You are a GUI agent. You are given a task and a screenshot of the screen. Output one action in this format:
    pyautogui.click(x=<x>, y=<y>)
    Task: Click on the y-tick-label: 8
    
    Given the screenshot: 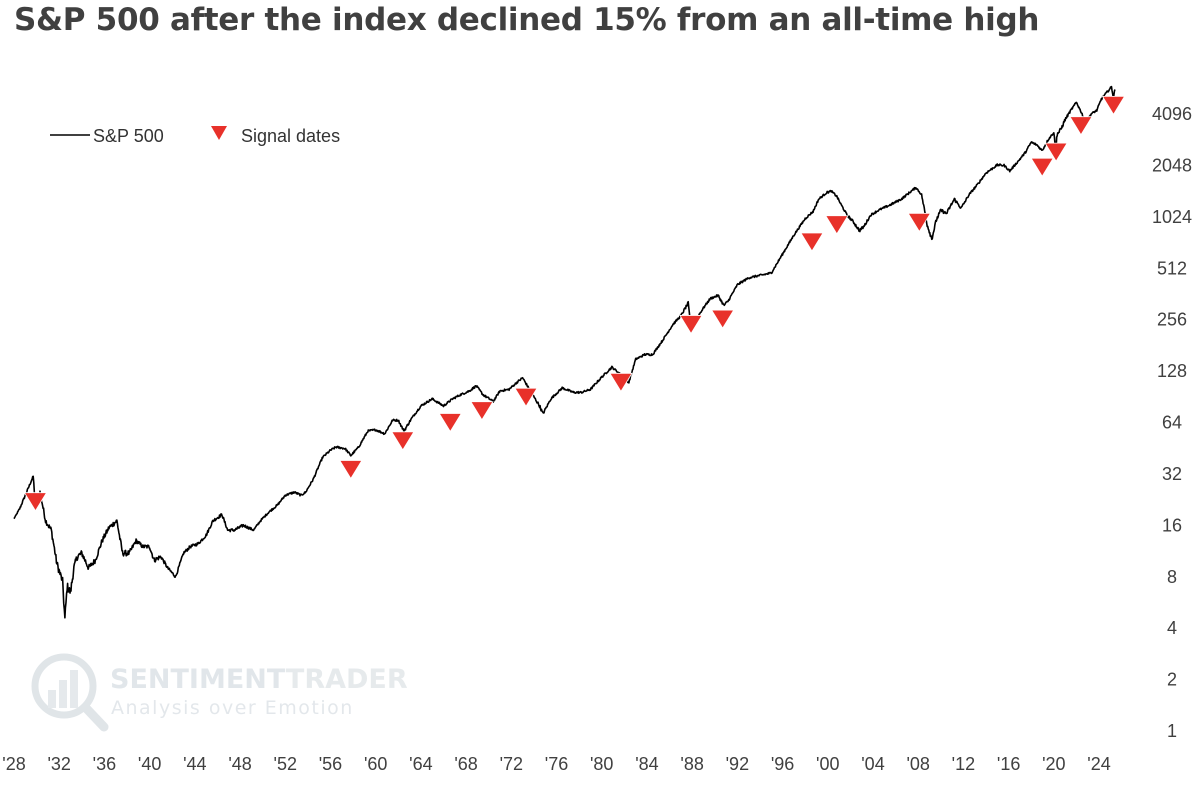 What is the action you would take?
    pyautogui.click(x=1172, y=577)
    